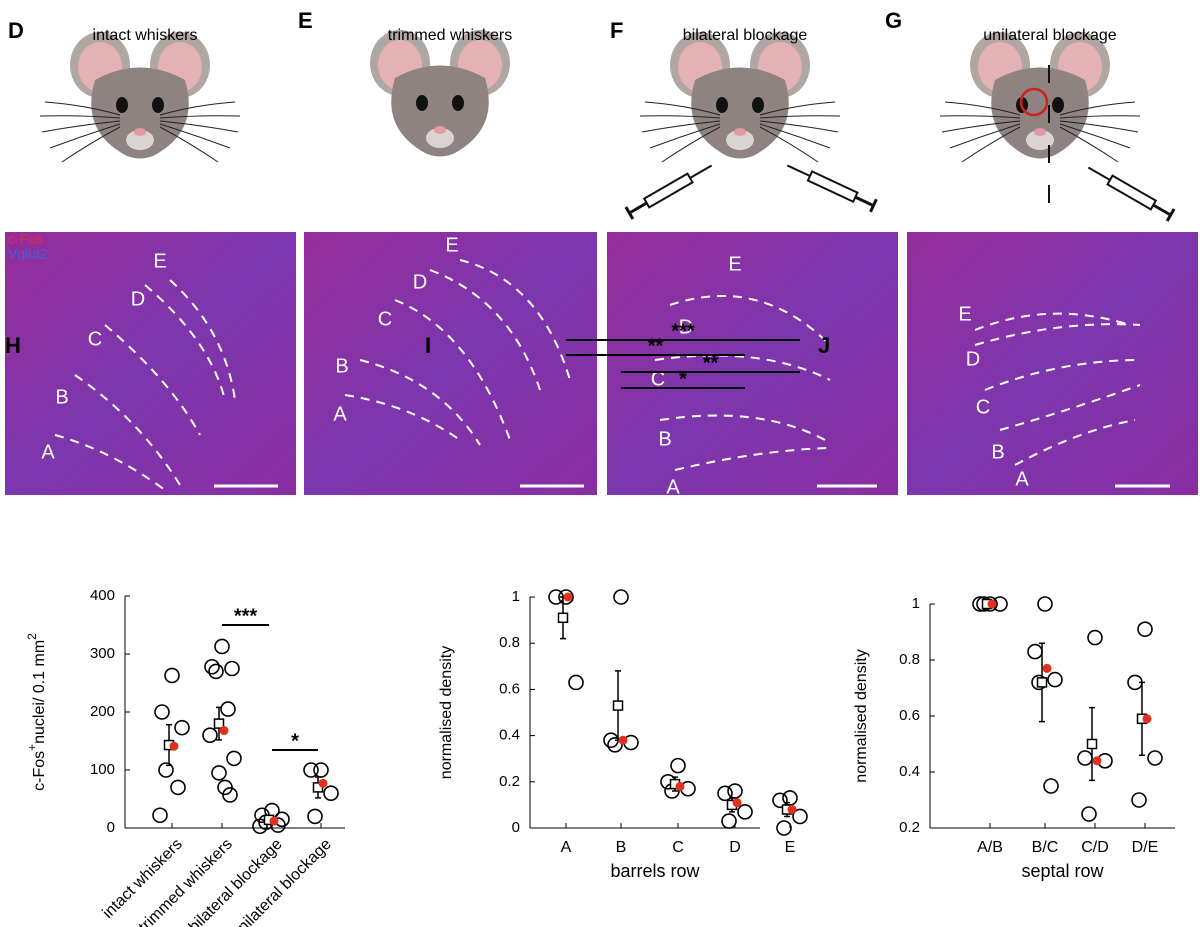 The height and width of the screenshot is (927, 1200). Describe the element at coordinates (621, 847) in the screenshot. I see `x-tick-label: B` at that location.